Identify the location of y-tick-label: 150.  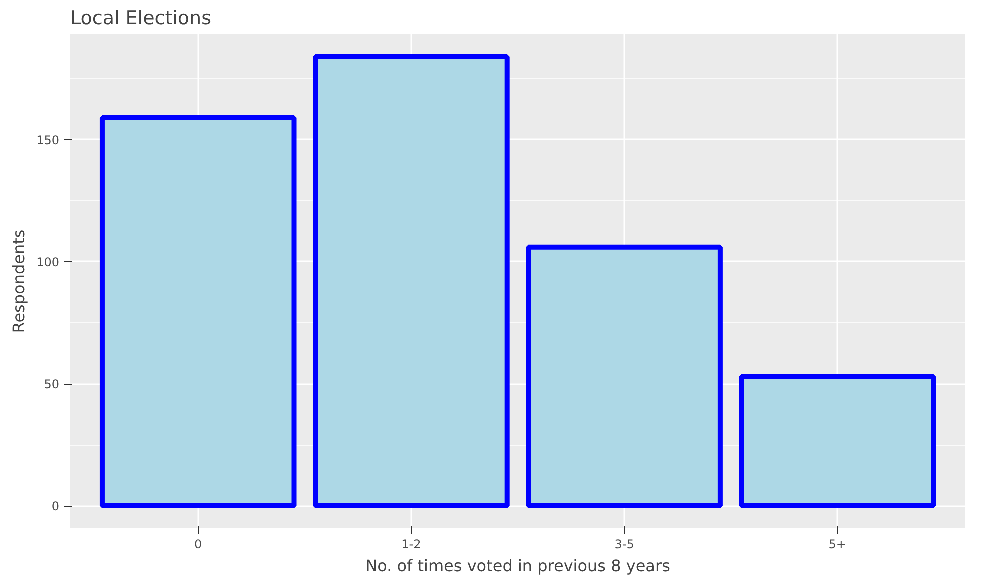
(48, 140).